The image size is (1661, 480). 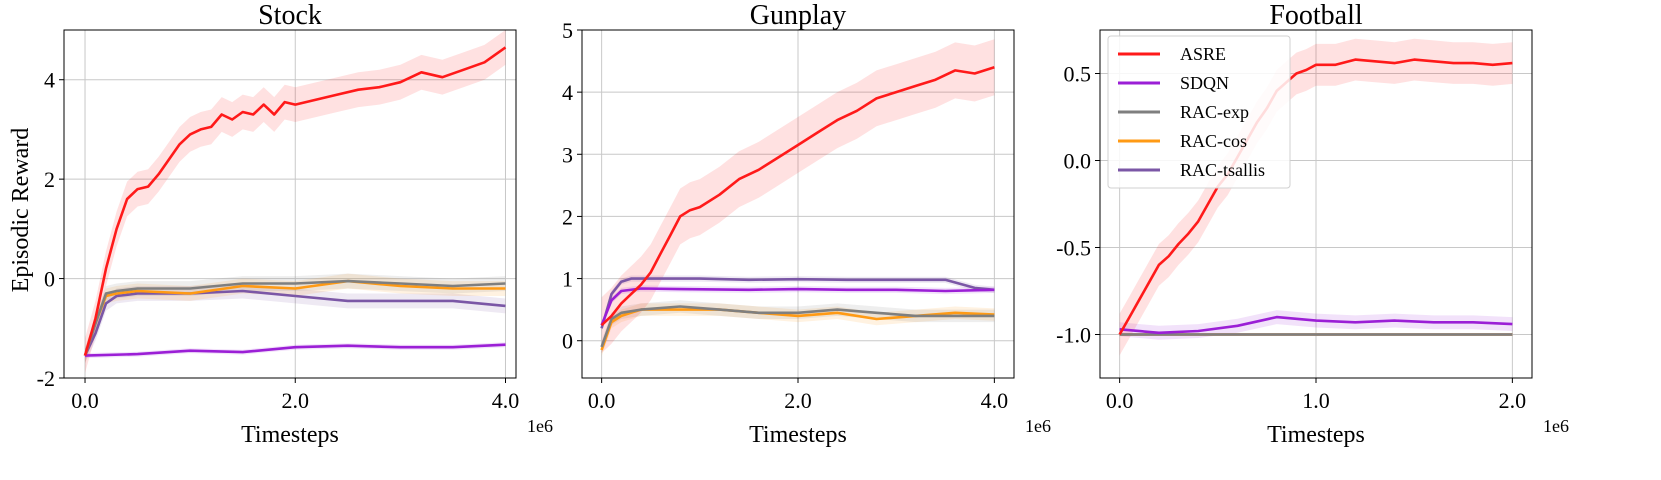 I want to click on chart-title: Football, so click(x=1316, y=15).